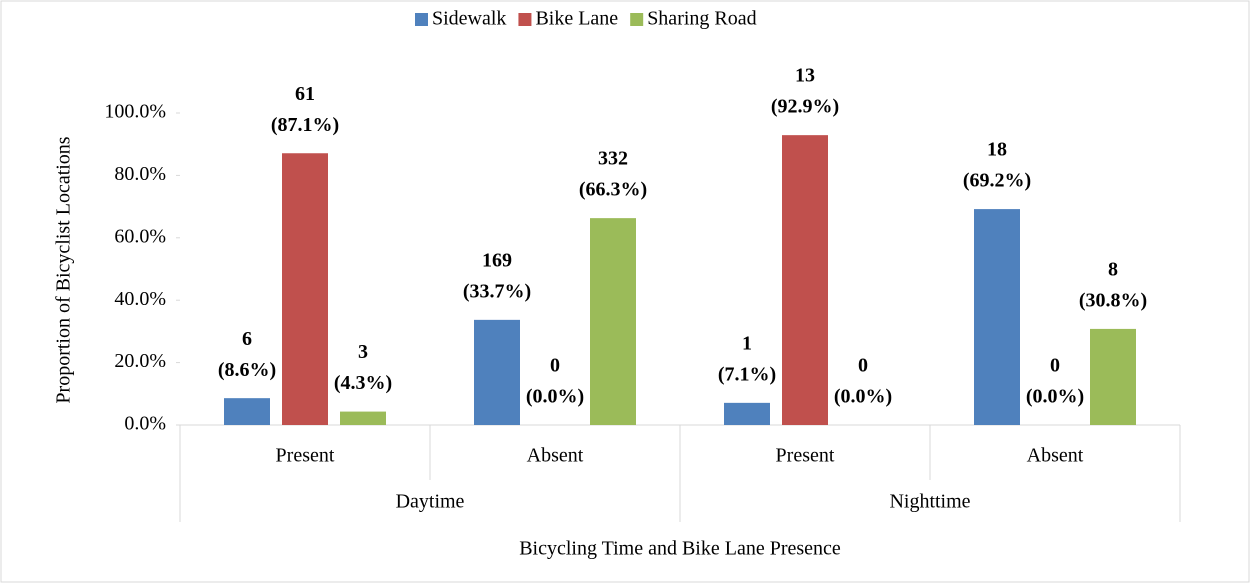 Image resolution: width=1250 pixels, height=583 pixels. I want to click on y-tick-label: 60.0%, so click(140, 236).